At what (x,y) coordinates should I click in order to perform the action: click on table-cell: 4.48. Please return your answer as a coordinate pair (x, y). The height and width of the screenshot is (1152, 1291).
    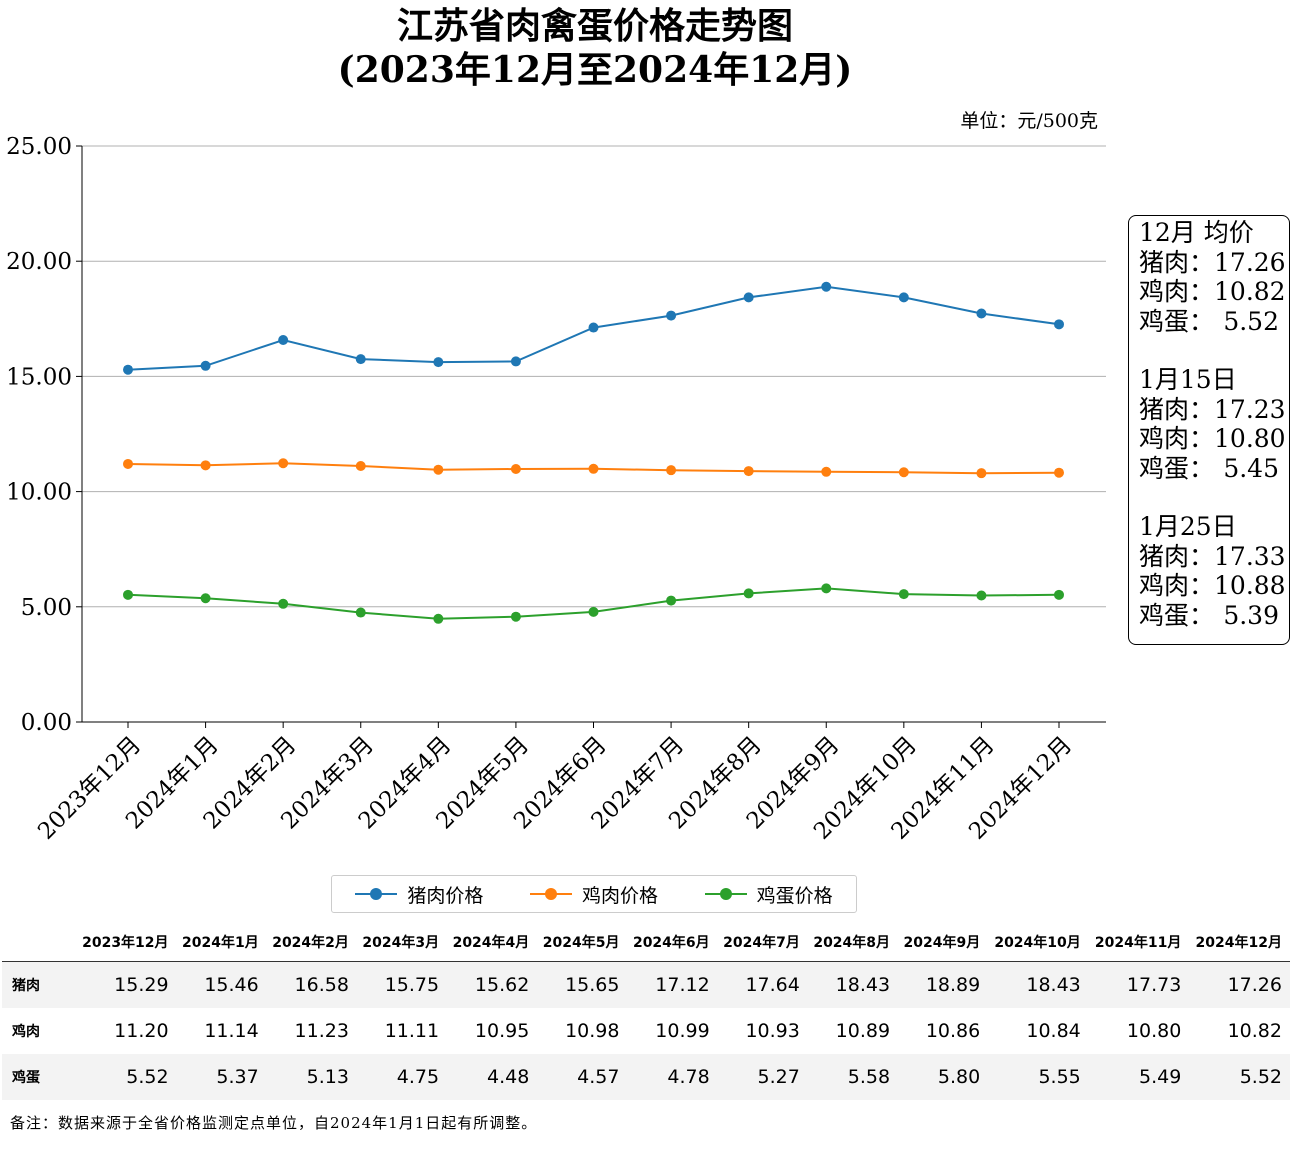
    Looking at the image, I should click on (492, 1077).